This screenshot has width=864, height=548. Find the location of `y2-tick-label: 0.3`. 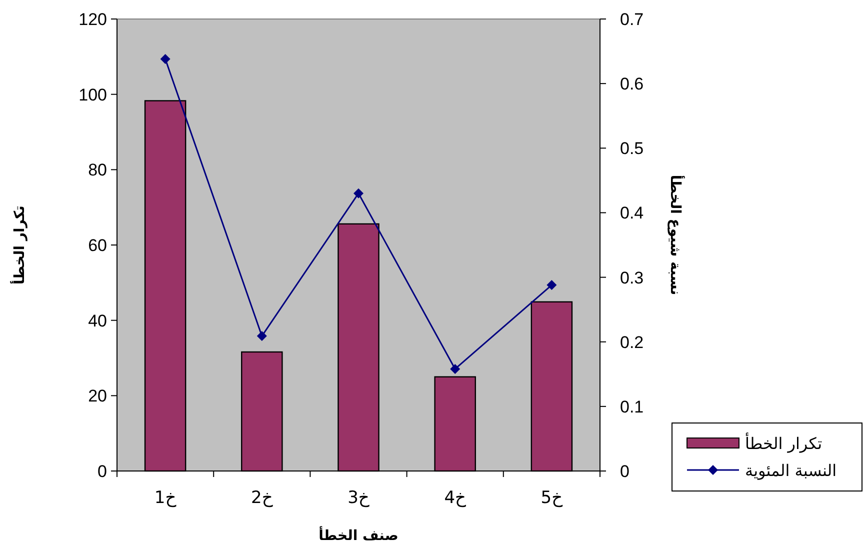

y2-tick-label: 0.3 is located at coordinates (632, 278).